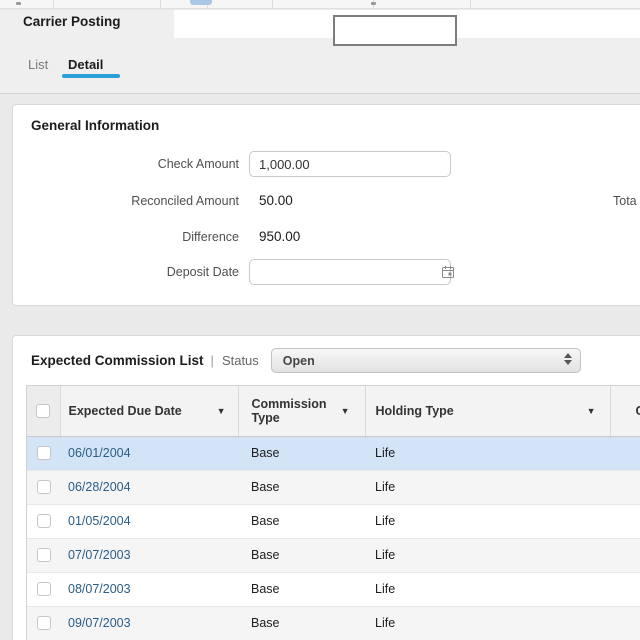 This screenshot has height=640, width=640. What do you see at coordinates (276, 200) in the screenshot?
I see `reconciled-amount-value: 50.00` at bounding box center [276, 200].